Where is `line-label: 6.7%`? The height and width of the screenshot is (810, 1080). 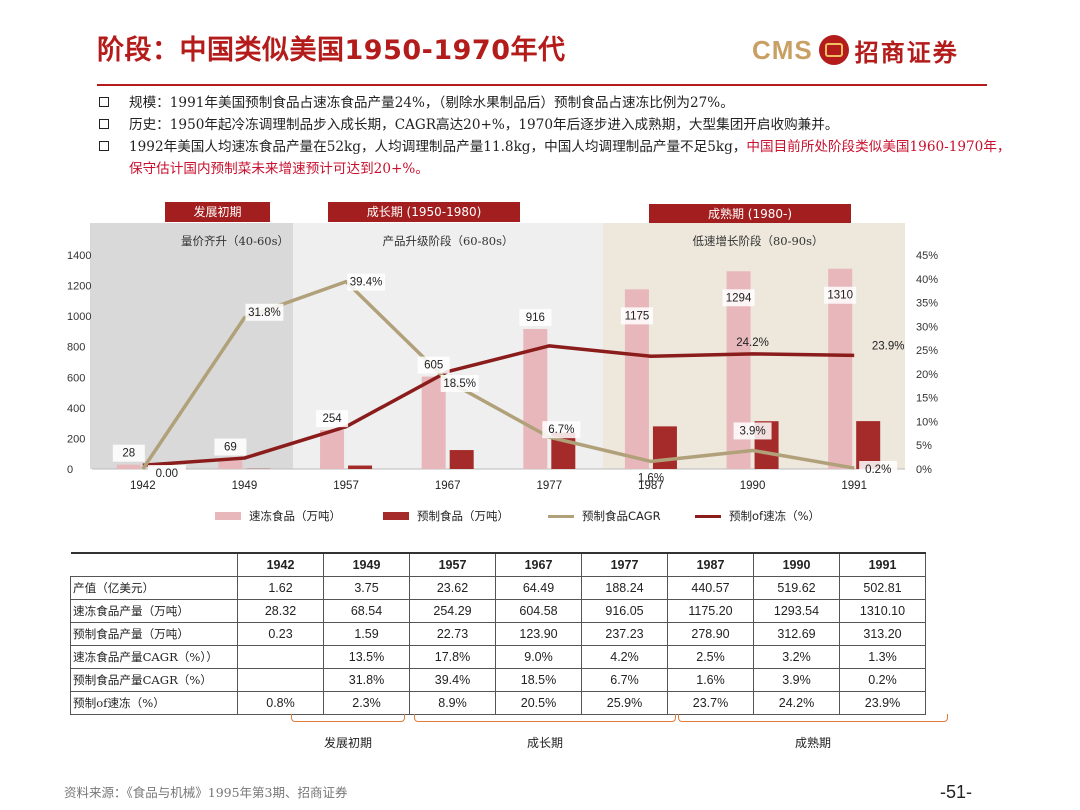
line-label: 6.7% is located at coordinates (561, 430).